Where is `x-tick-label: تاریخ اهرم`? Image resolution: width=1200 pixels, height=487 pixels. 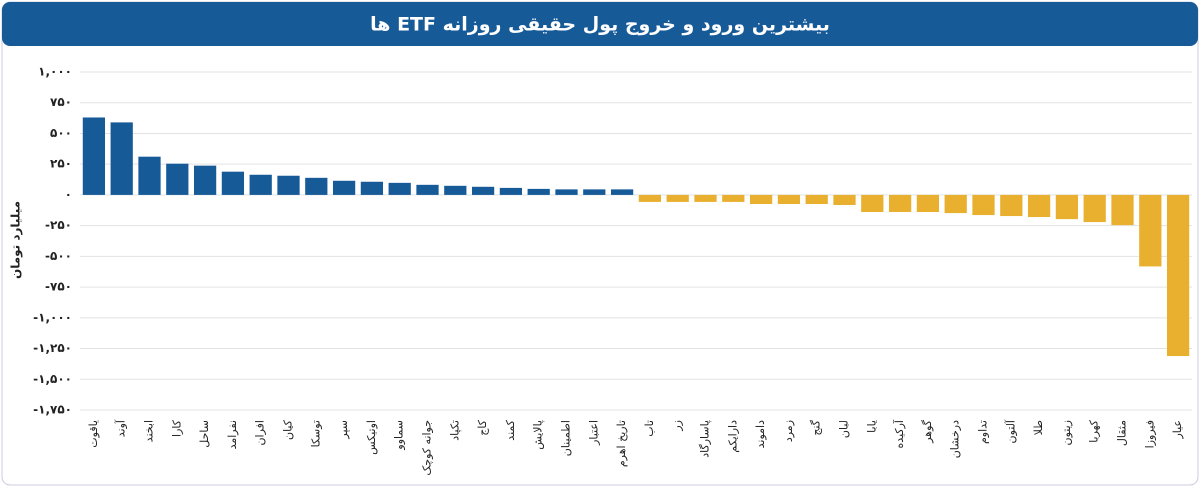 x-tick-label: تاریخ اهرم is located at coordinates (621, 443).